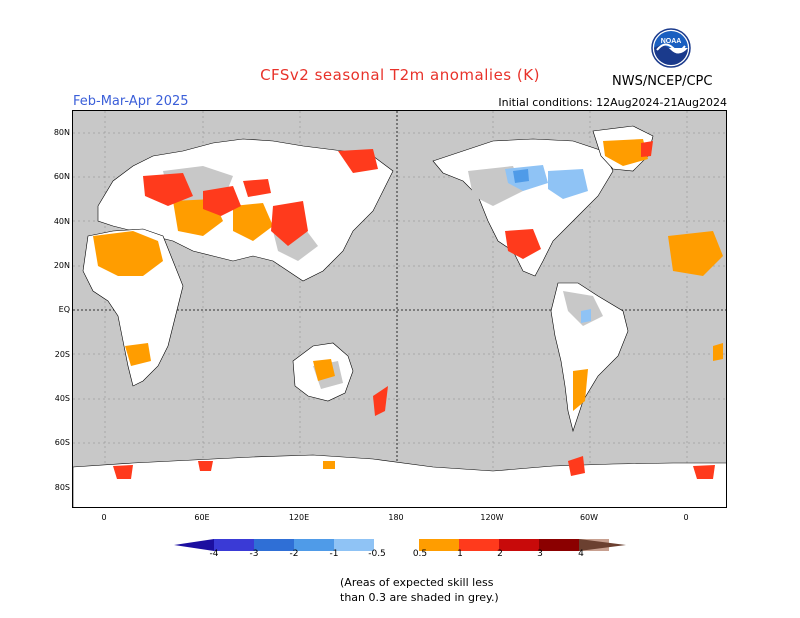 The image size is (800, 618). Describe the element at coordinates (274, 545) in the screenshot. I see `legend-swatch-minus3` at that location.